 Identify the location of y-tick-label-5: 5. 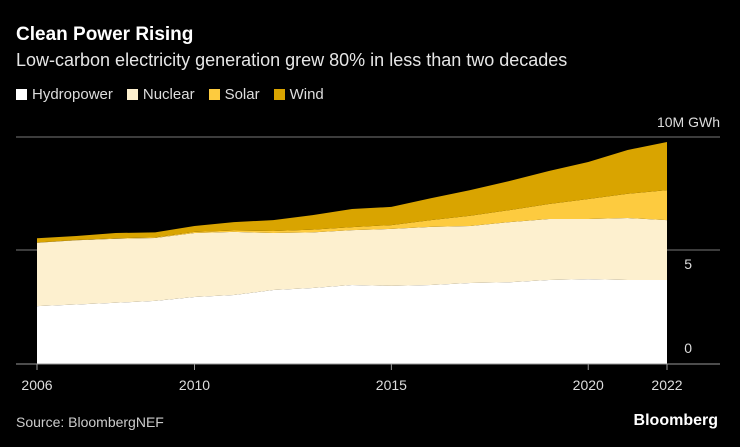
(688, 264).